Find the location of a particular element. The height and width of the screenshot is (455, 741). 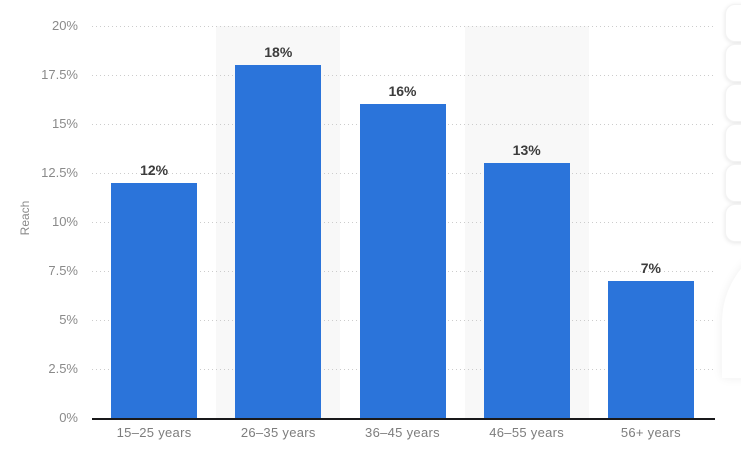

x-axis-label: 46–55 years is located at coordinates (527, 432).